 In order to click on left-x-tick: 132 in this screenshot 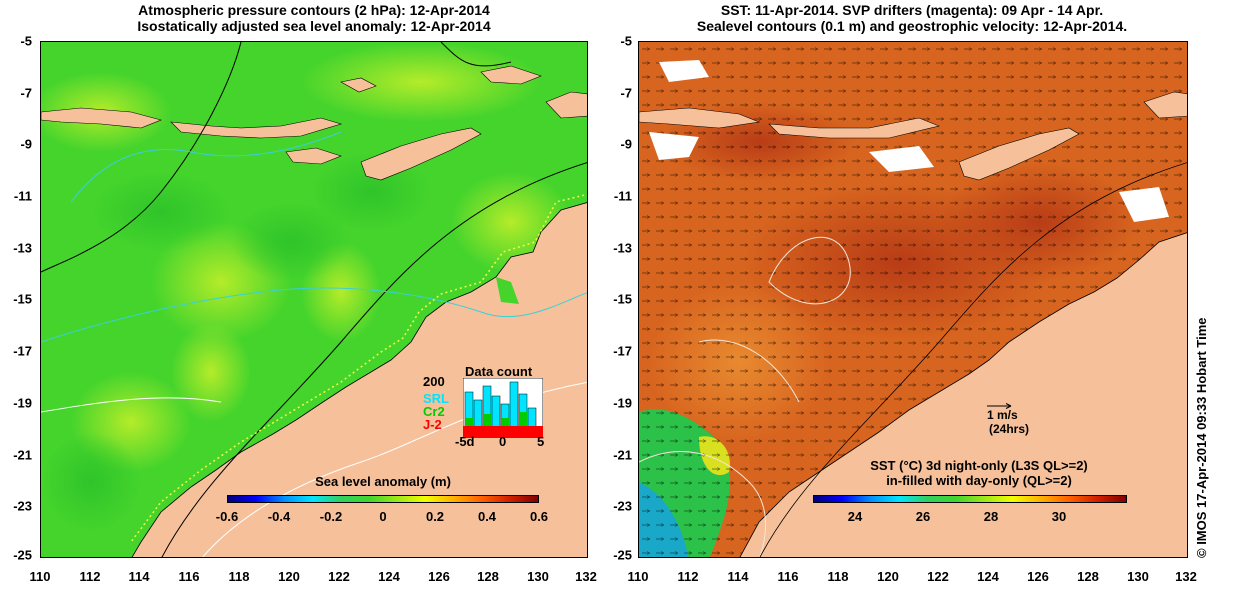, I will do `click(586, 576)`.